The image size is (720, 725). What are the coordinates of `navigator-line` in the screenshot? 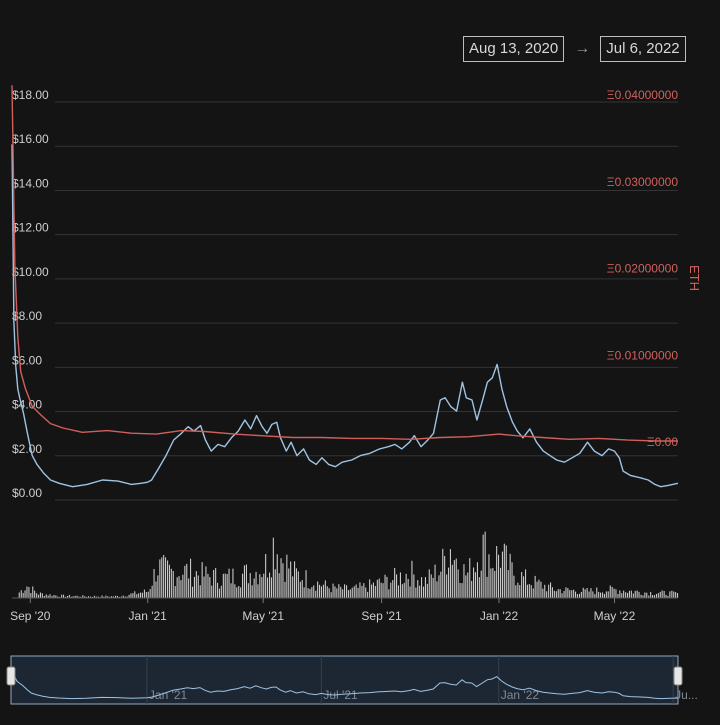 It's located at (345, 687).